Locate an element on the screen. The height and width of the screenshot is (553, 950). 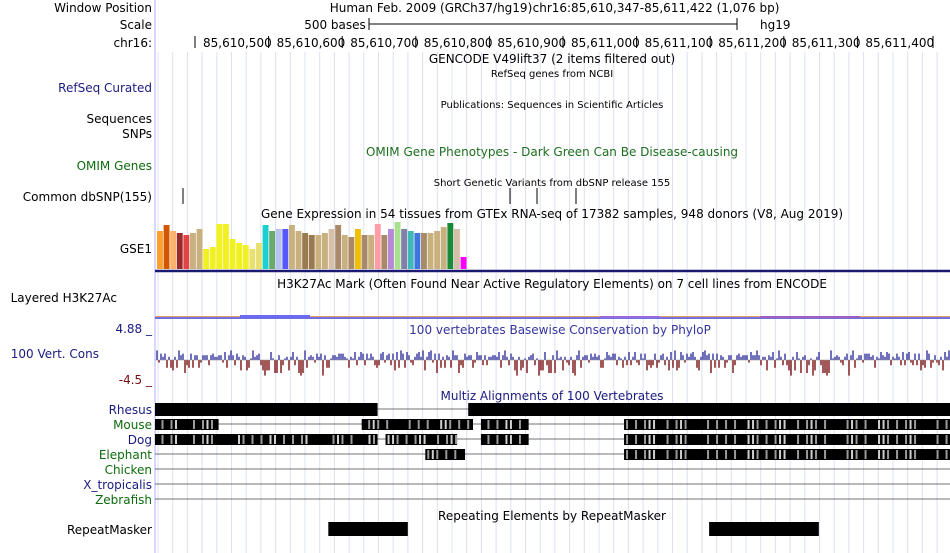
rmsk-track-title: Repeating Elements by RepeatMasker is located at coordinates (552, 516).